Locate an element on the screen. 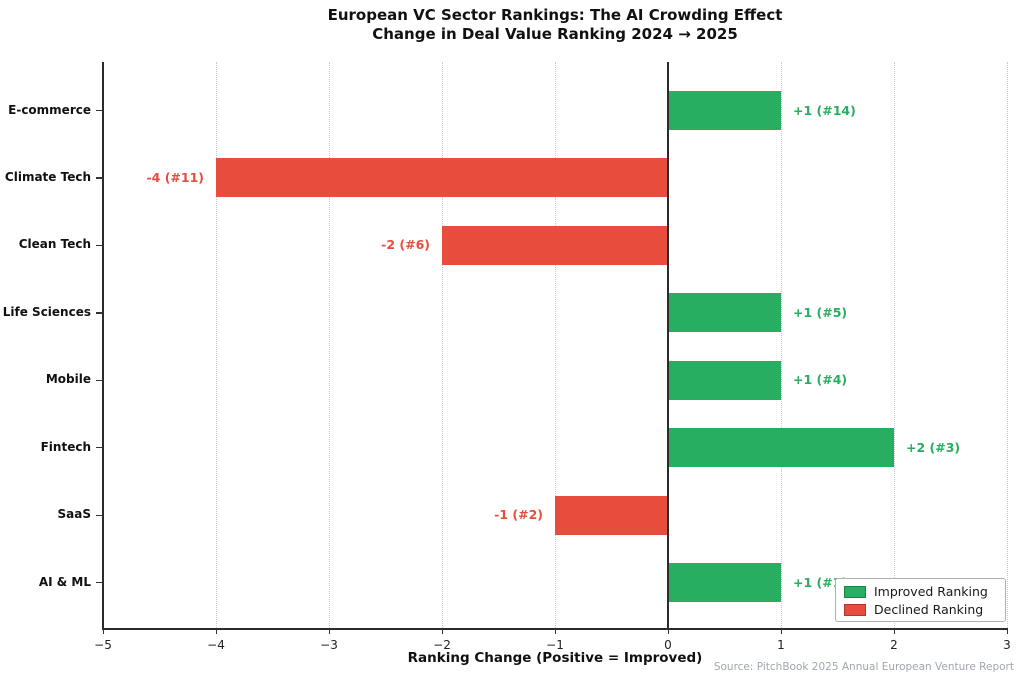 The height and width of the screenshot is (685, 1024). x-tick-label-1: 1 is located at coordinates (781, 645).